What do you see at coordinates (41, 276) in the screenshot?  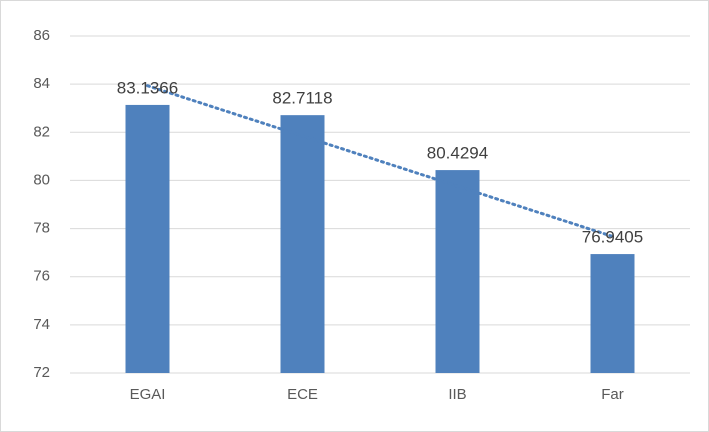 I see `y-tick-label: 76` at bounding box center [41, 276].